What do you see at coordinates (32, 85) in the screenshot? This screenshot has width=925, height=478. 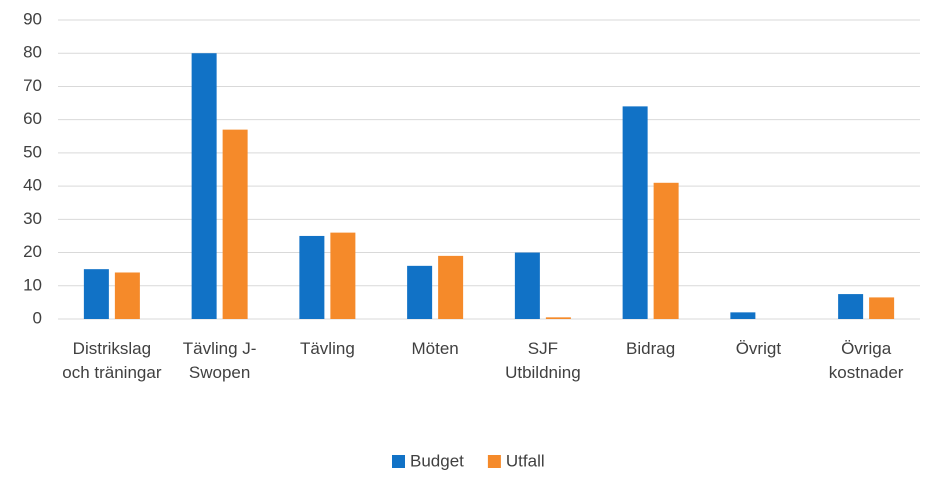 I see `y-tick-label: 70` at bounding box center [32, 85].